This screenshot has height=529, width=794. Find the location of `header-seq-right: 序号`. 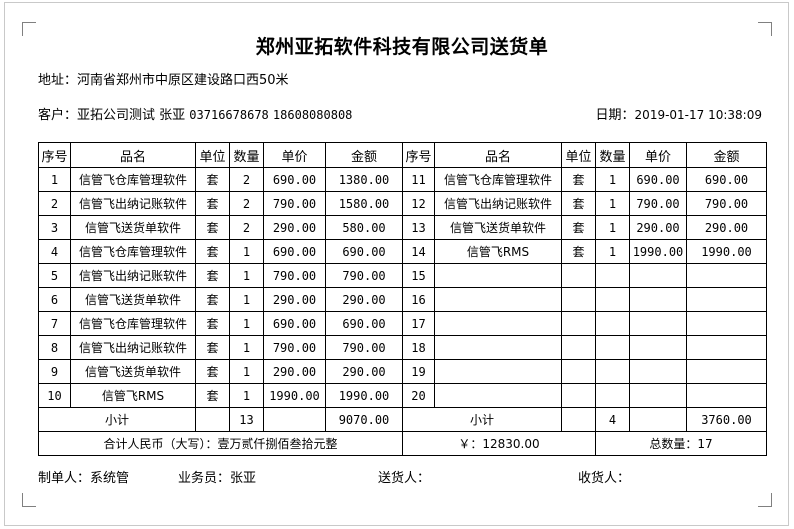

header-seq-right: 序号 is located at coordinates (418, 155).